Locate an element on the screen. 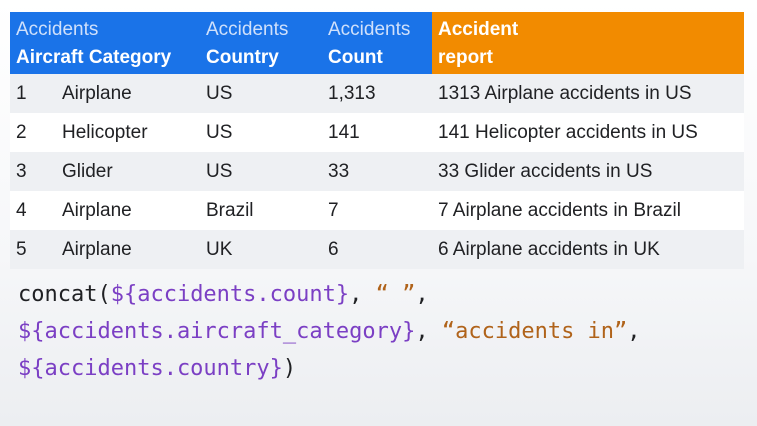 The image size is (757, 426). header-label-line1: Accident is located at coordinates (478, 29).